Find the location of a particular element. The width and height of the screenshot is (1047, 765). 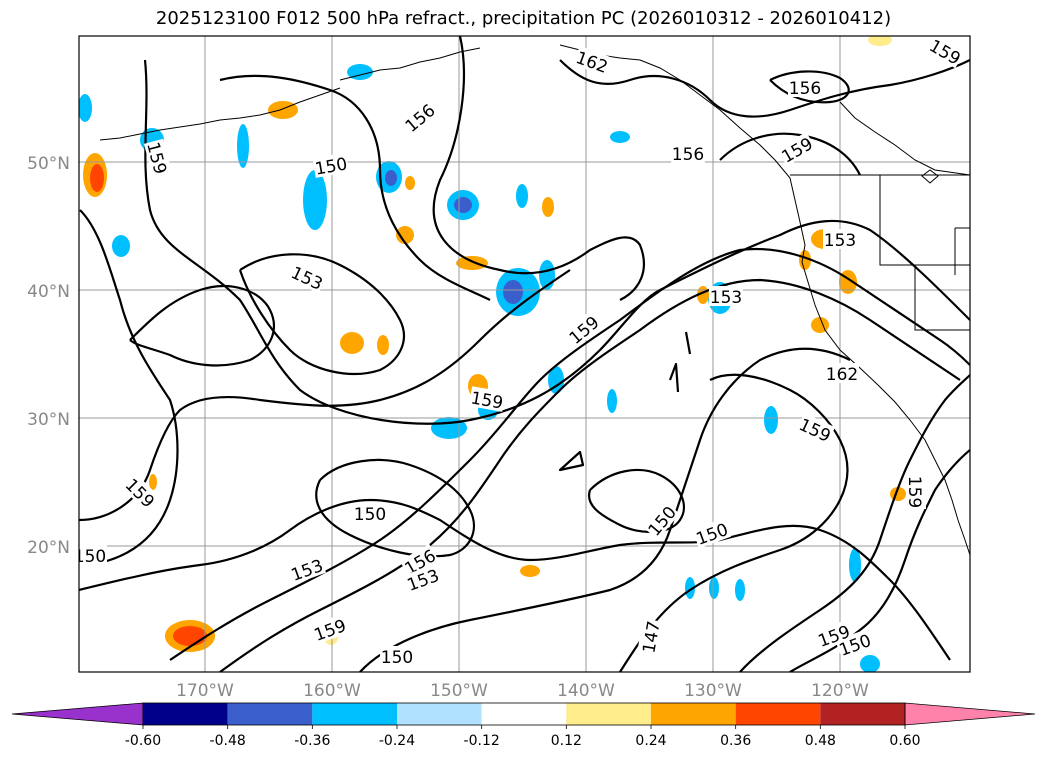

colorbar-label: -0.12 is located at coordinates (482, 741).